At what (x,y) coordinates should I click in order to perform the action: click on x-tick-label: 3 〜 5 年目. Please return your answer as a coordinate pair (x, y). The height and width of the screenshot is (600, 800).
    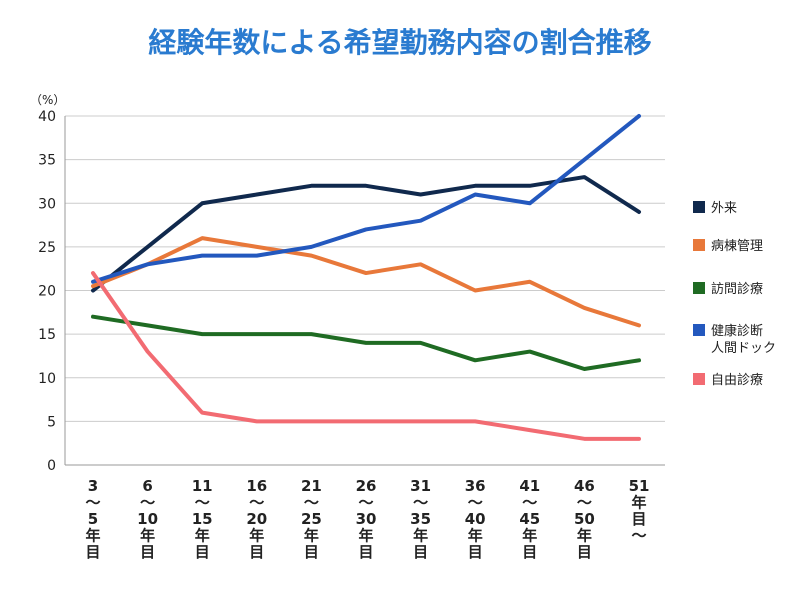
    Looking at the image, I should click on (92, 519).